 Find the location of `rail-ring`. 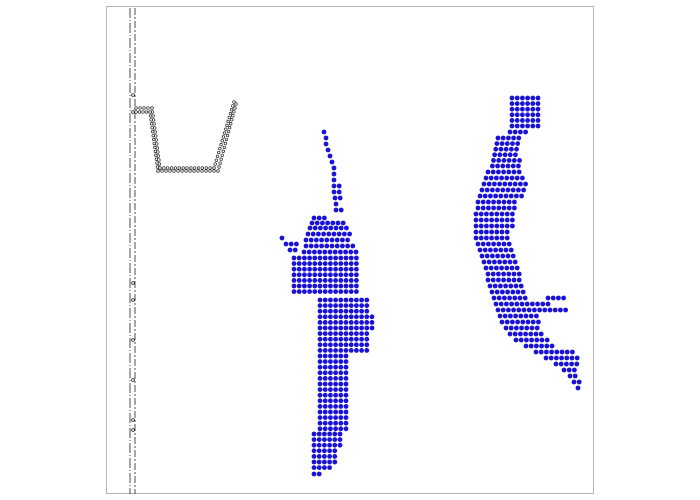

rail-ring is located at coordinates (133, 95).